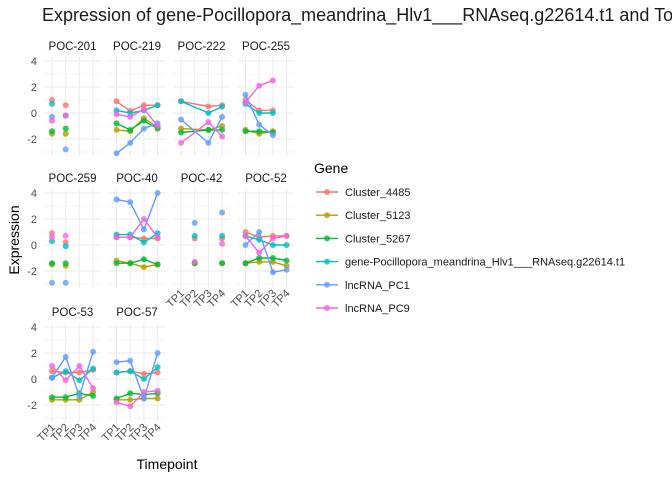 Image resolution: width=672 pixels, height=480 pixels. What do you see at coordinates (64, 98) in the screenshot?
I see `facet-panel: POC-201 4 2 0 -2` at bounding box center [64, 98].